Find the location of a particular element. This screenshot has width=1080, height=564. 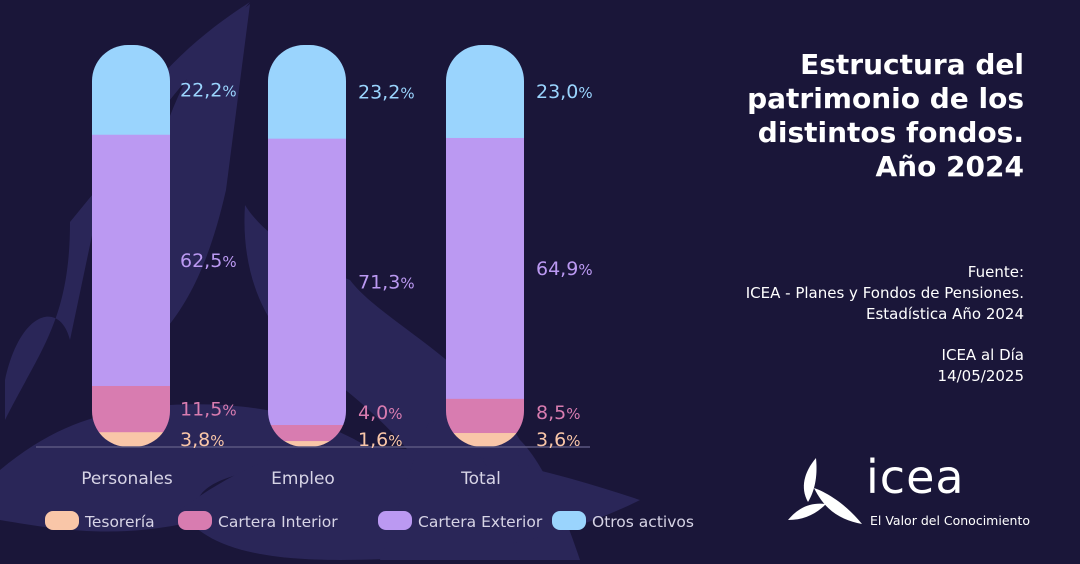

publication-date: 14/05/2025 is located at coordinates (980, 376).